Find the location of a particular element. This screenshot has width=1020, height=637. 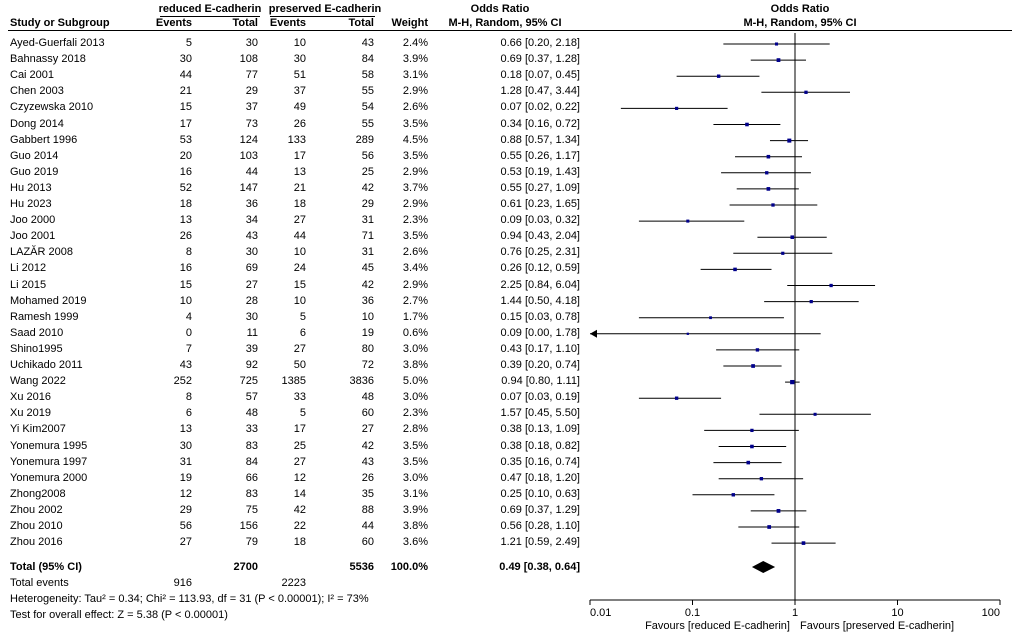

total1-cell: 48 is located at coordinates (251, 413).